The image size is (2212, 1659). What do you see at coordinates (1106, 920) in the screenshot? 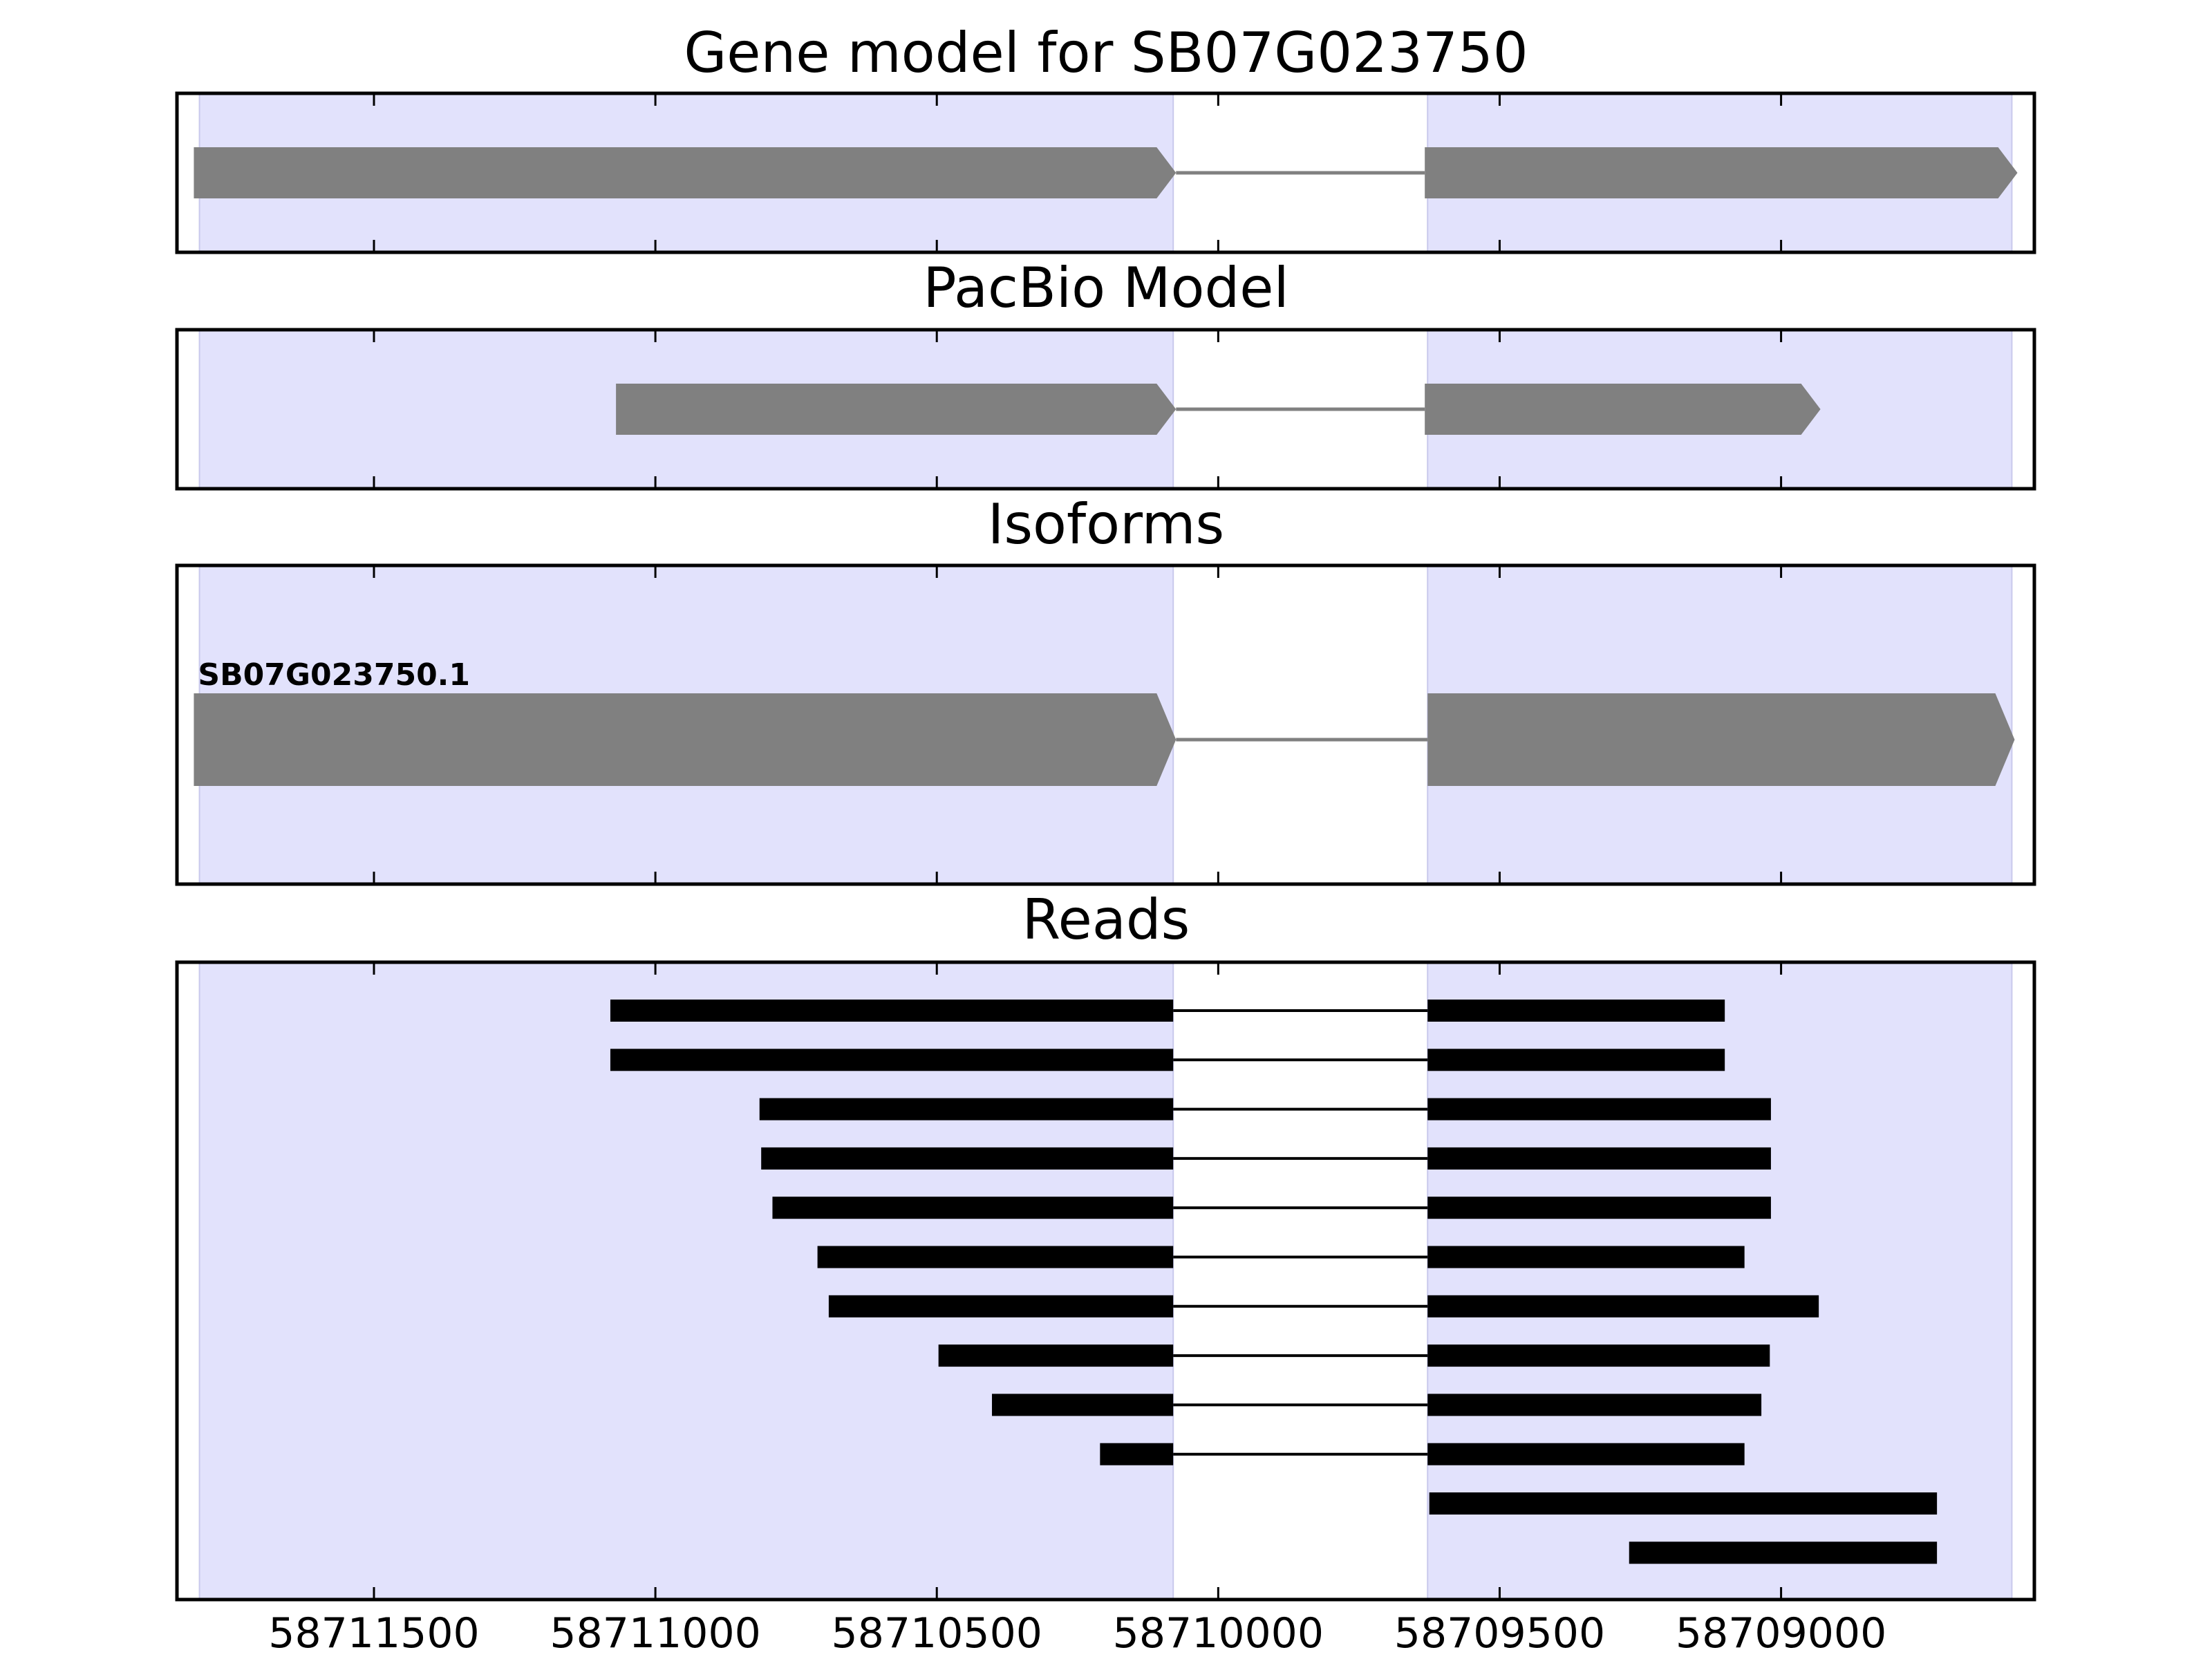
I see `panel-title-reads: Reads` at bounding box center [1106, 920].